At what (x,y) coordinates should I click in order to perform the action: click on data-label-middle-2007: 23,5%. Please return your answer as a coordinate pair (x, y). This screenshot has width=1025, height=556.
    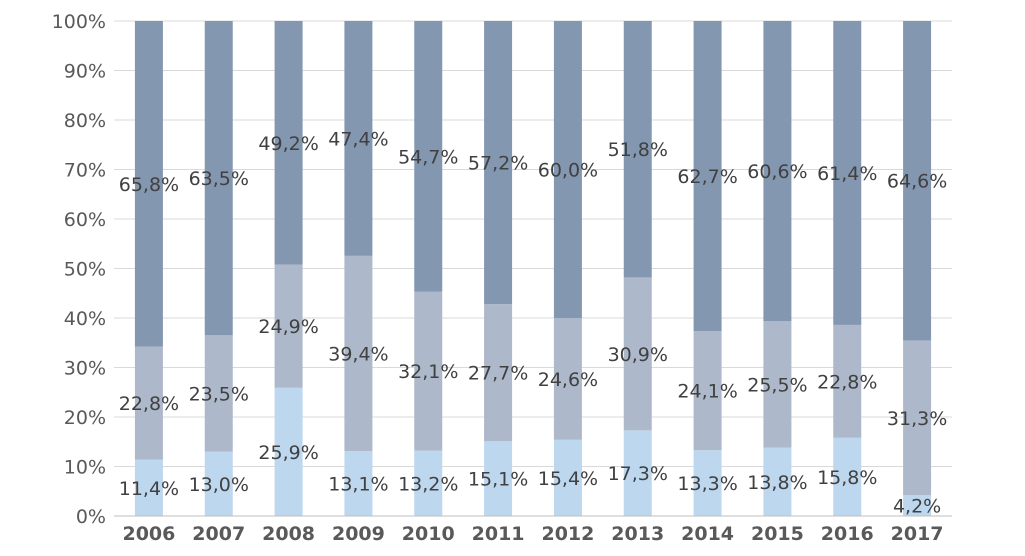
    Looking at the image, I should click on (219, 394).